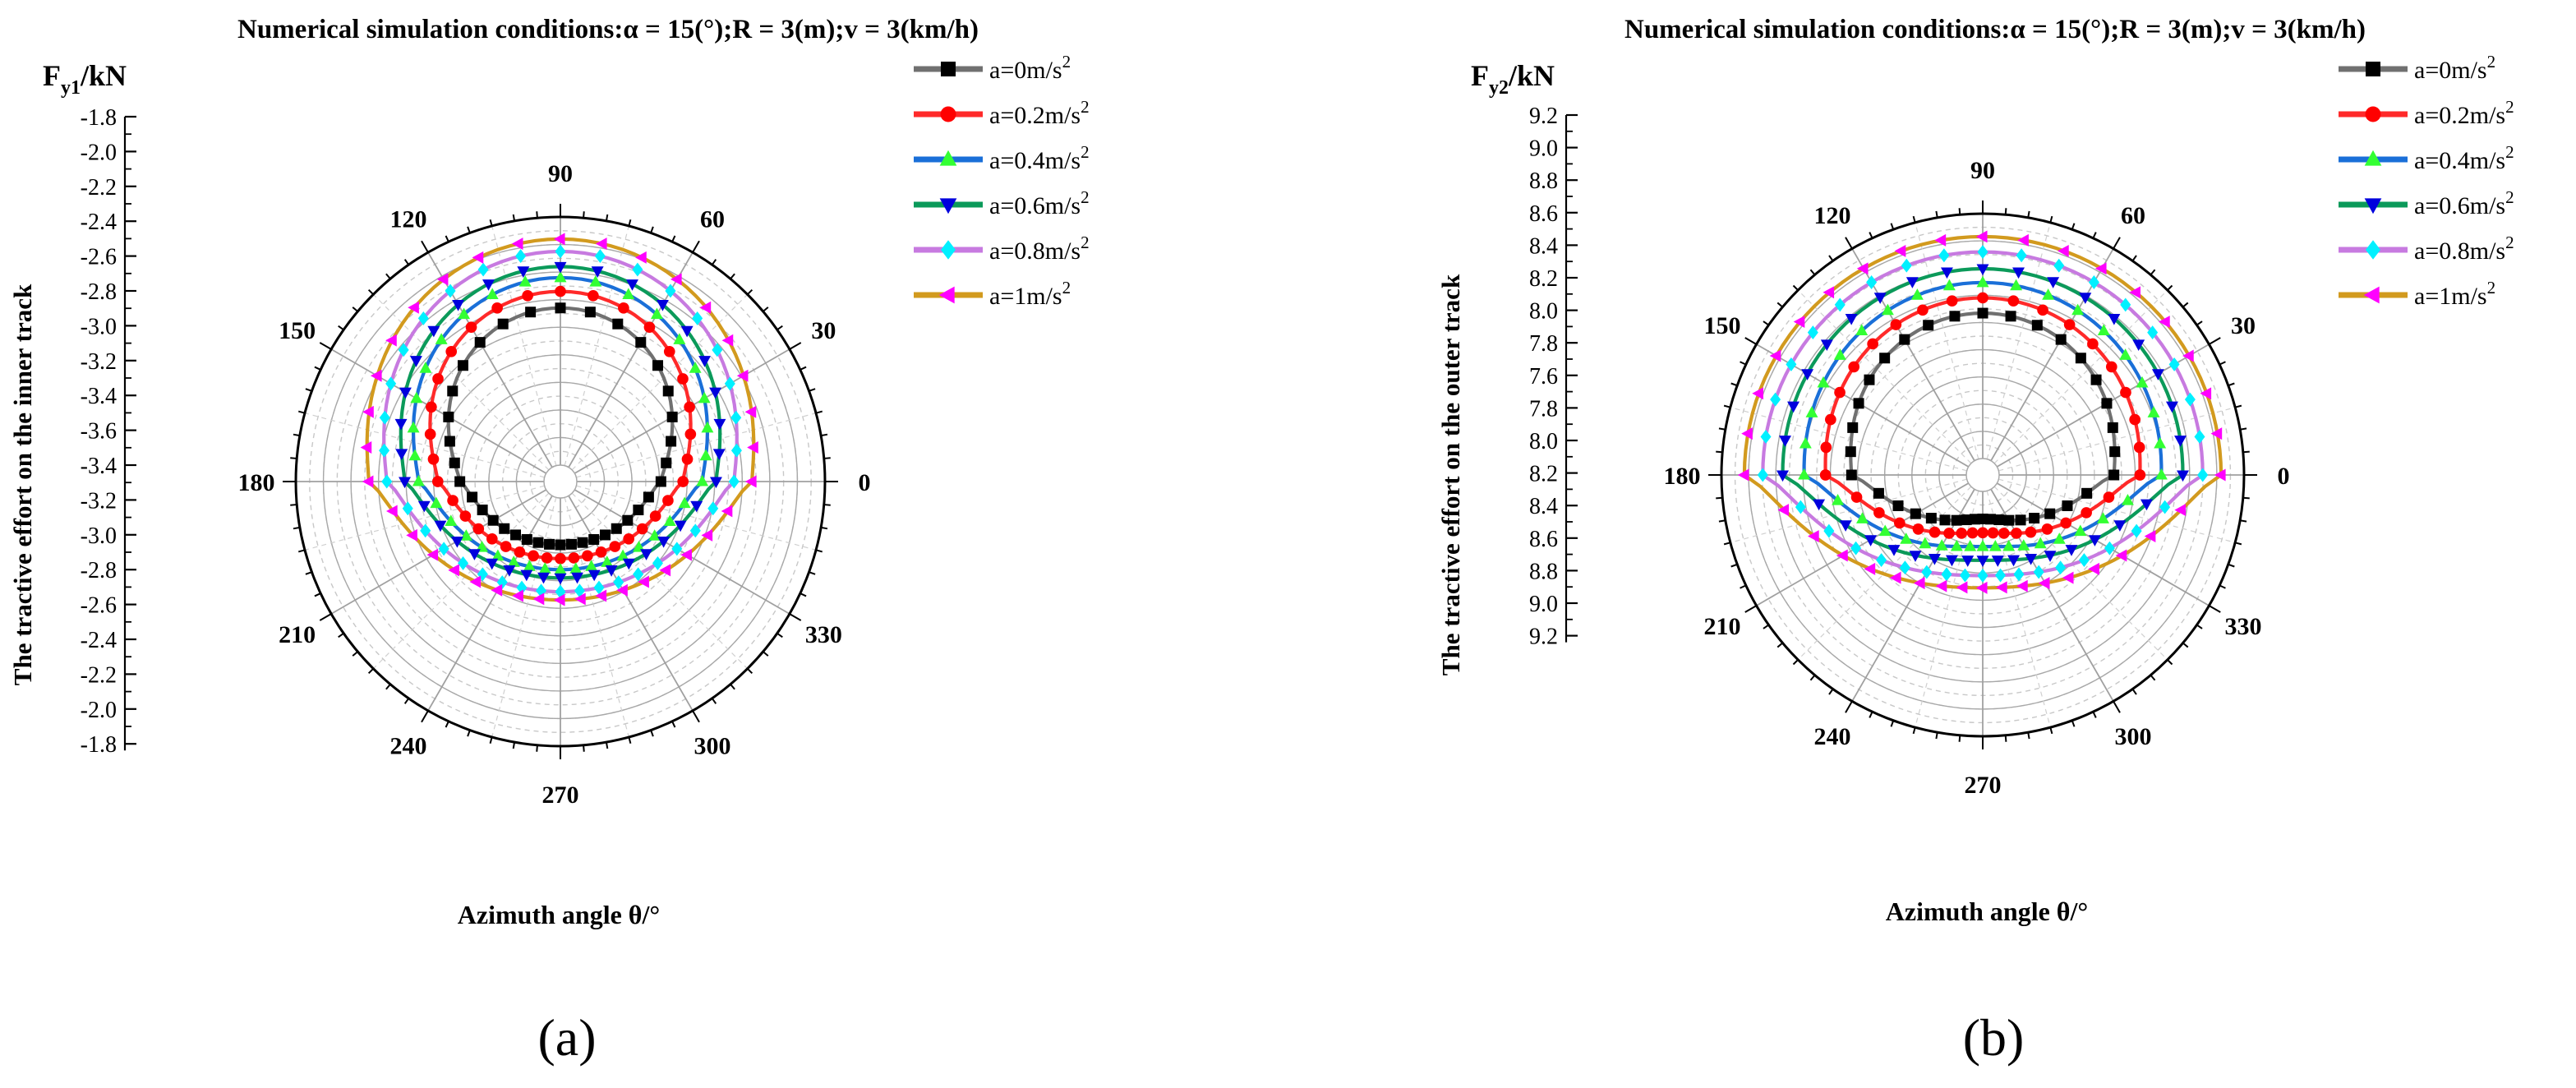 This screenshot has height=1088, width=2576. I want to click on radial-tick-label: 8.8, so click(1543, 571).